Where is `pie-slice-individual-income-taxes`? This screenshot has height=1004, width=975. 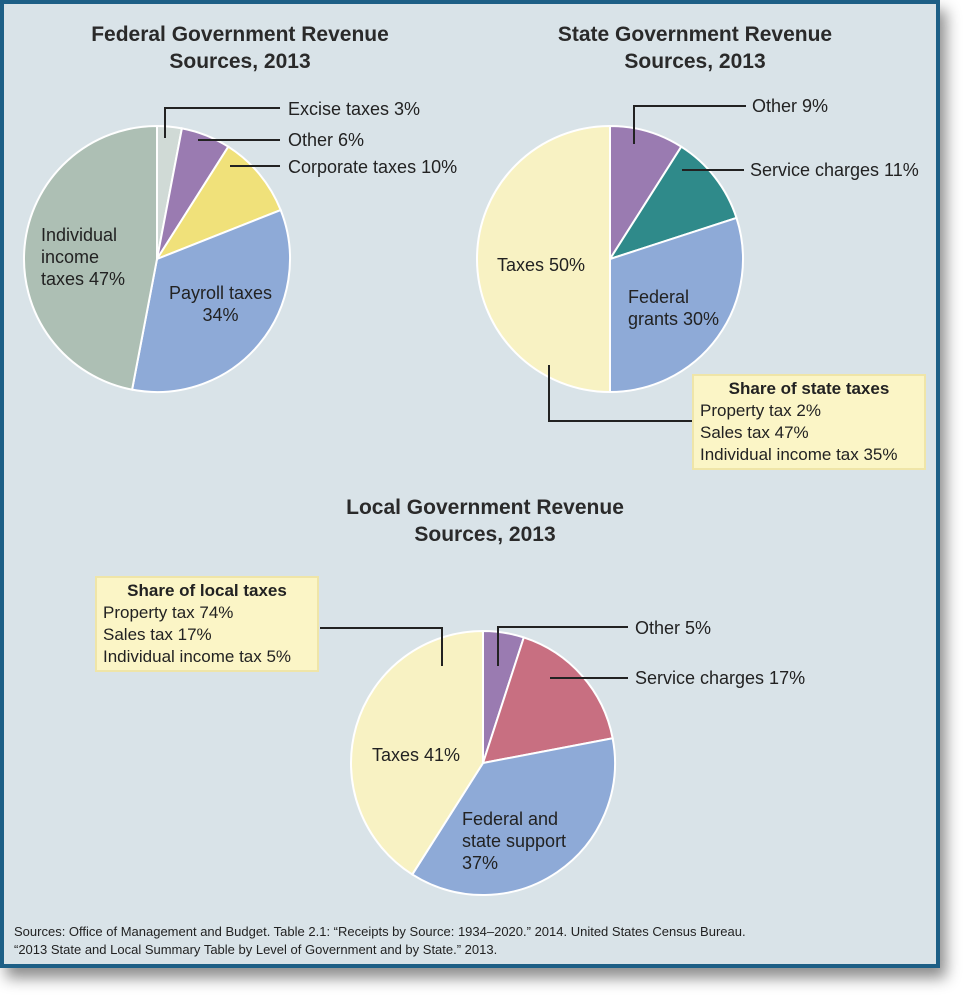 pie-slice-individual-income-taxes is located at coordinates (90, 257).